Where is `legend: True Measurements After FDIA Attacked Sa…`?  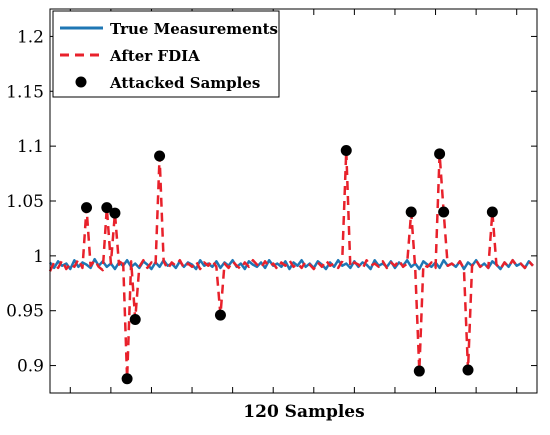
legend: True Measurements After FDIA Attacked Sa… is located at coordinates (166, 54).